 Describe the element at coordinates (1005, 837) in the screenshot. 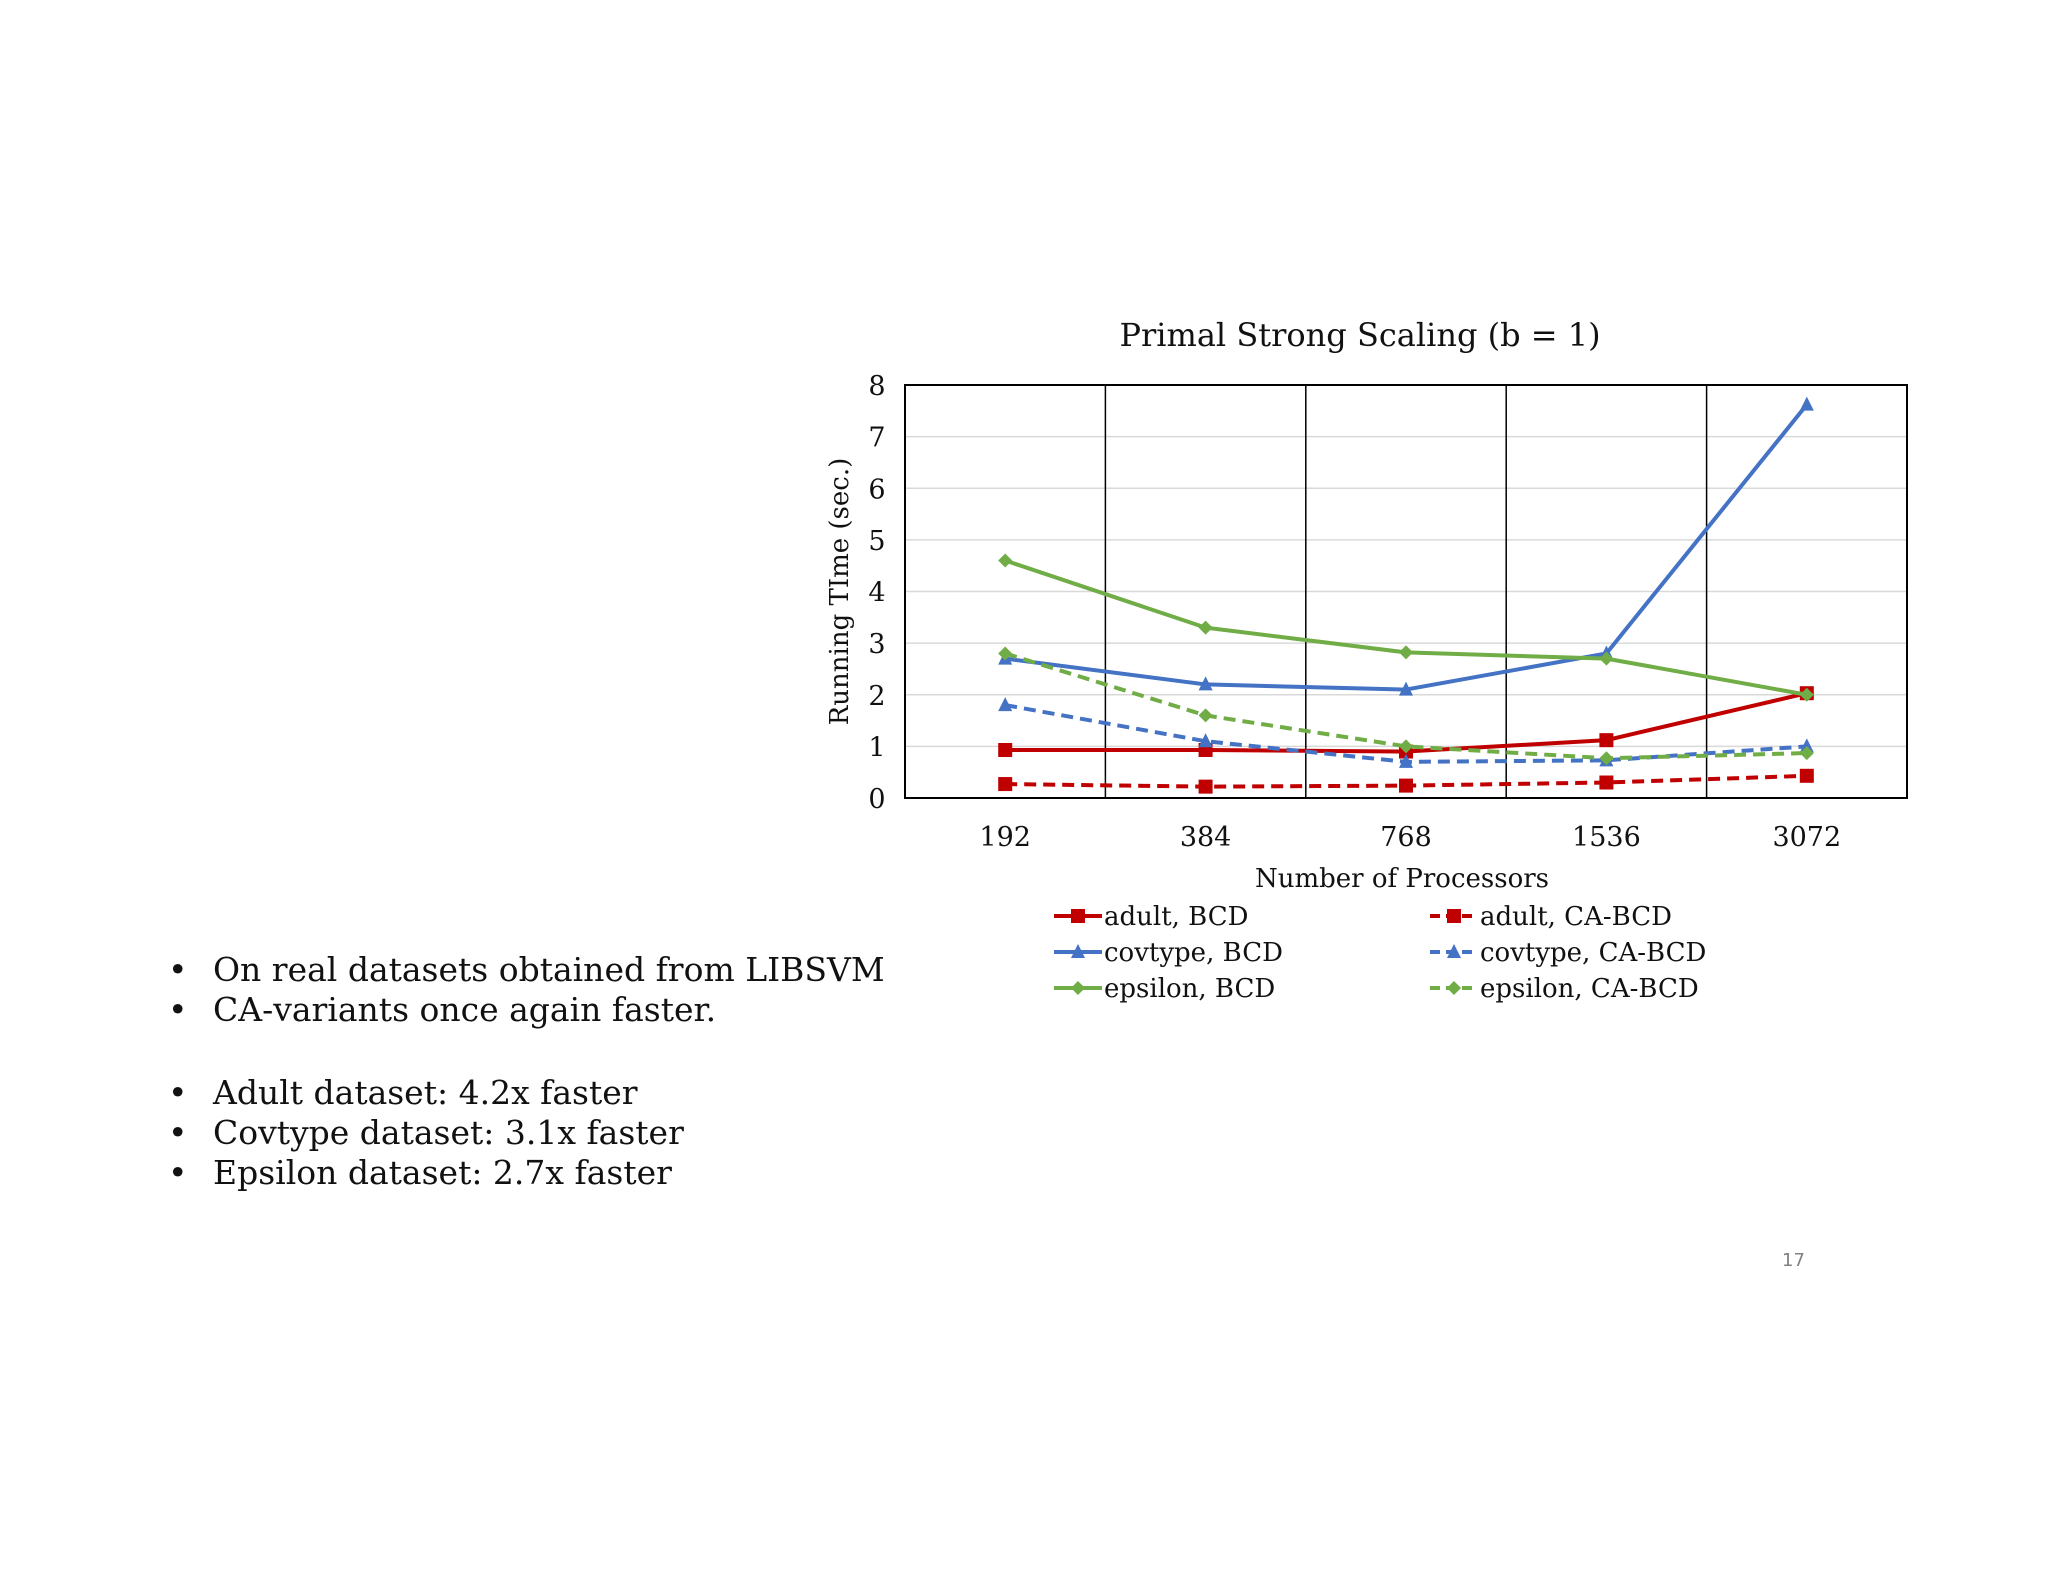

I see `x-tick-label: 192` at that location.